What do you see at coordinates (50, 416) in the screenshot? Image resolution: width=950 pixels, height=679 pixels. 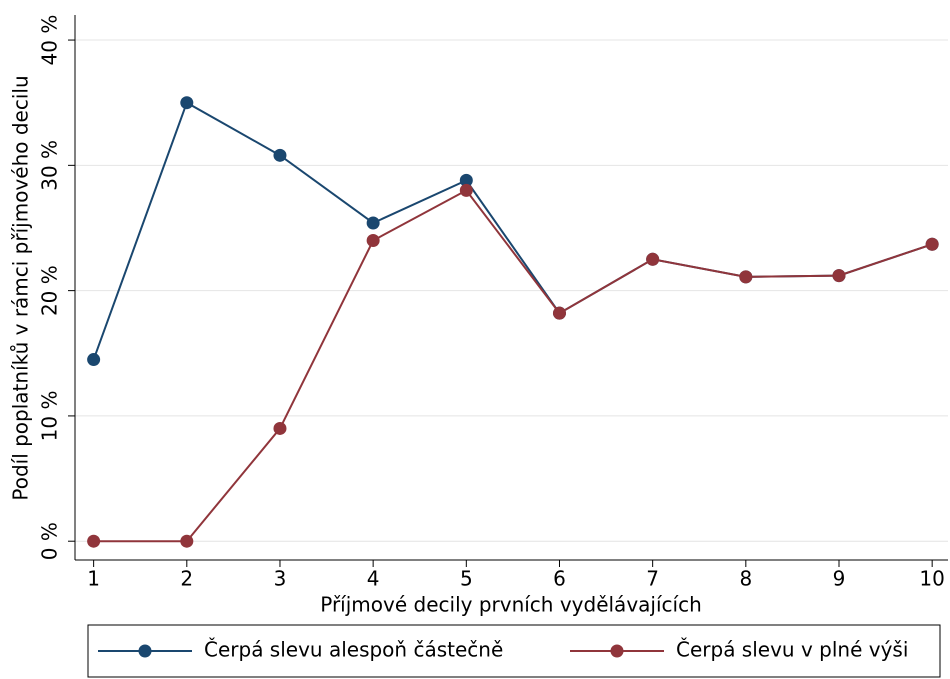 I see `y-tick-label: 10 %` at bounding box center [50, 416].